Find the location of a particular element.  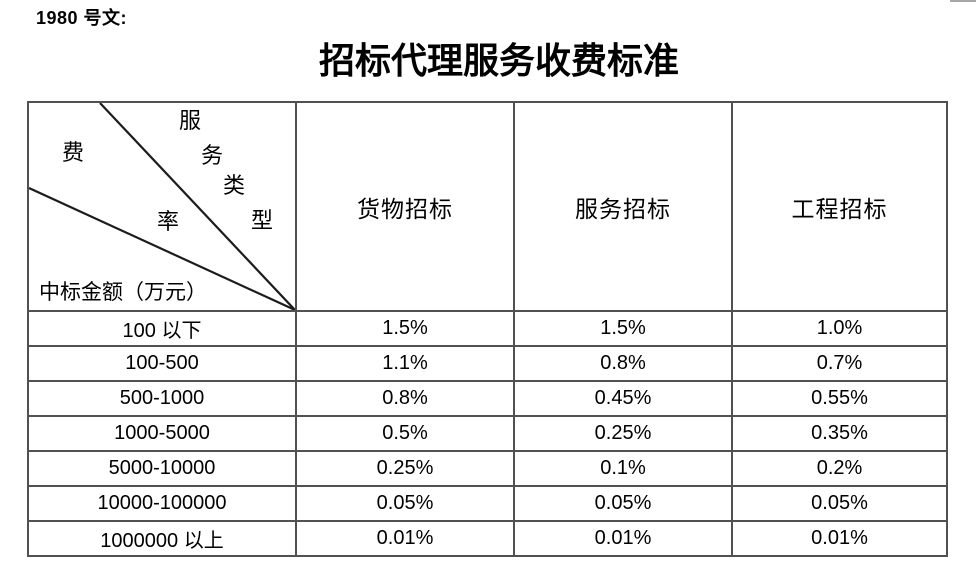

rate-cell: 0.35% is located at coordinates (838, 432).